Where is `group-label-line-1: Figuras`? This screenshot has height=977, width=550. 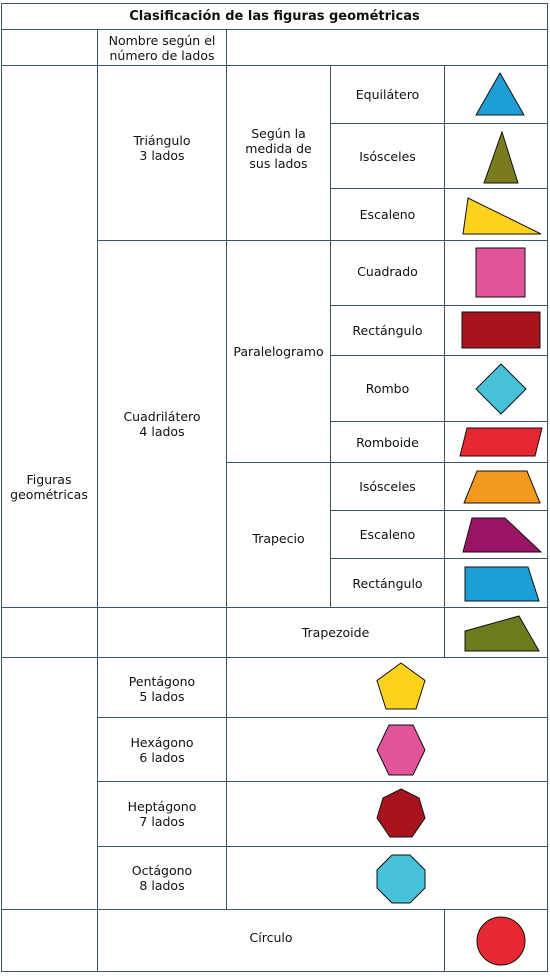 group-label-line-1: Figuras is located at coordinates (49, 479).